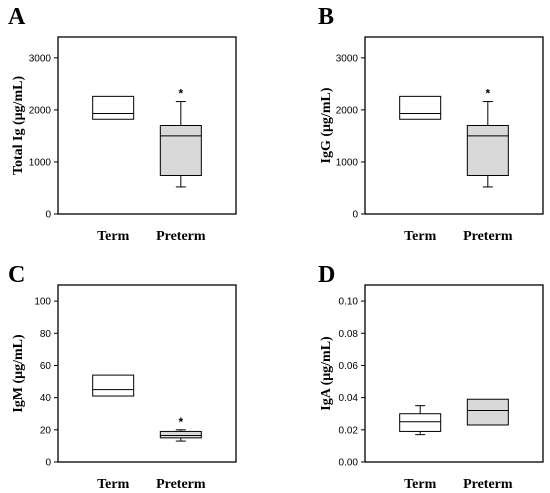  Describe the element at coordinates (181, 484) in the screenshot. I see `panel-c-xtick-preterm: Preterm` at that location.